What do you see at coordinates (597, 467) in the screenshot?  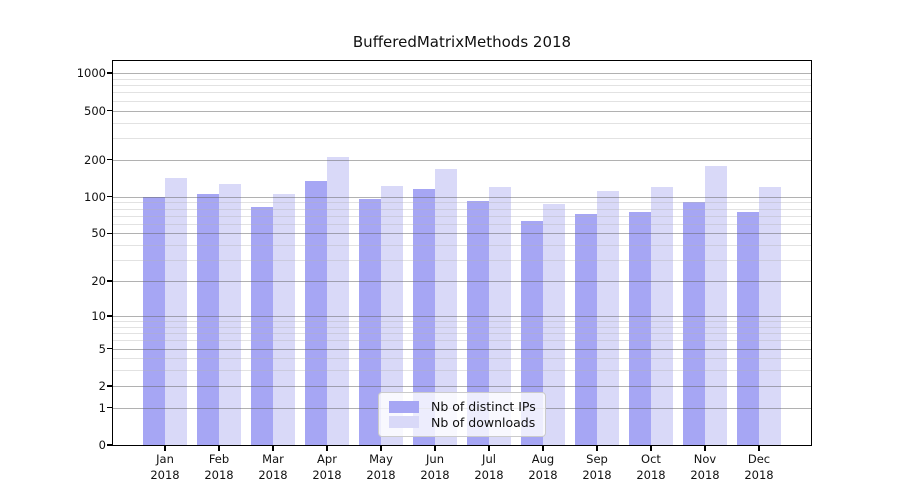 I see `x-tick-label-sep: Sep 2018` at bounding box center [597, 467].